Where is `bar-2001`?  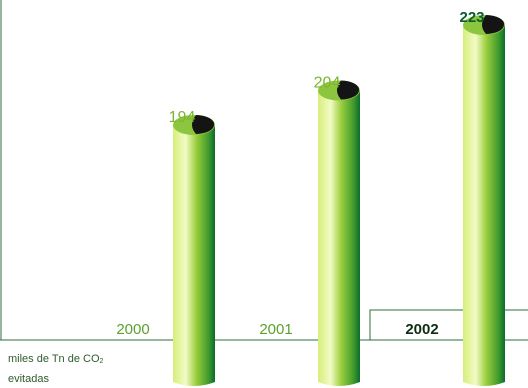 bar-2001 is located at coordinates (339, 233).